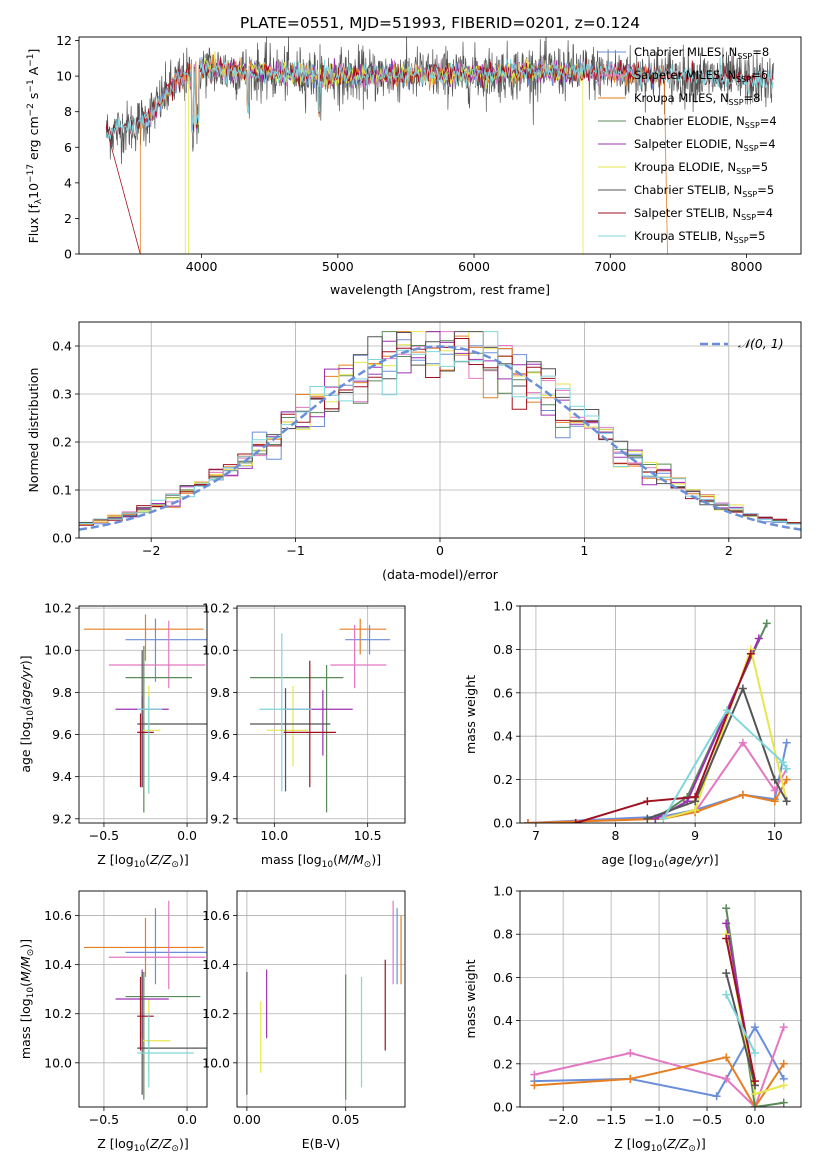 This screenshot has height=1170, width=819. I want to click on legend-label: Salpeter MILES, NSSP=6, so click(701, 76).